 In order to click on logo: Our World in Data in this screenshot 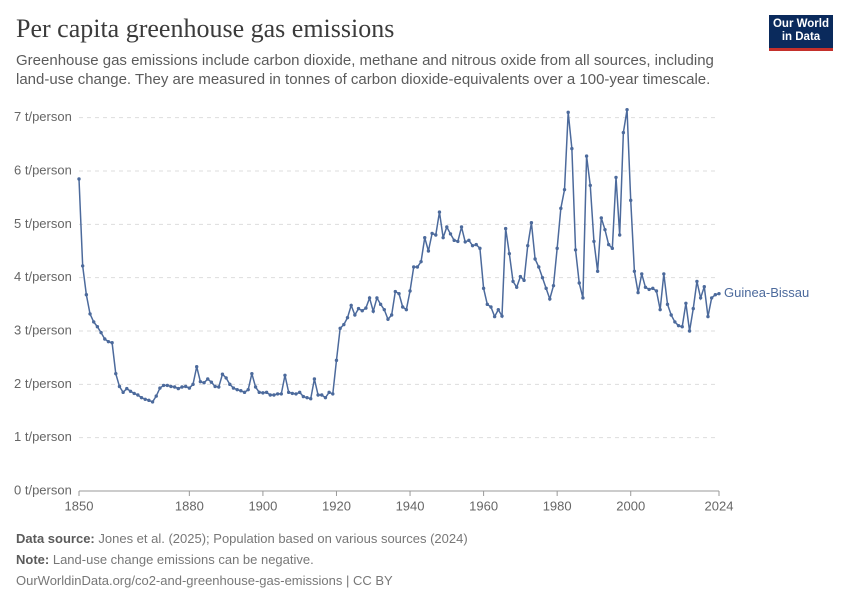, I will do `click(801, 33)`.